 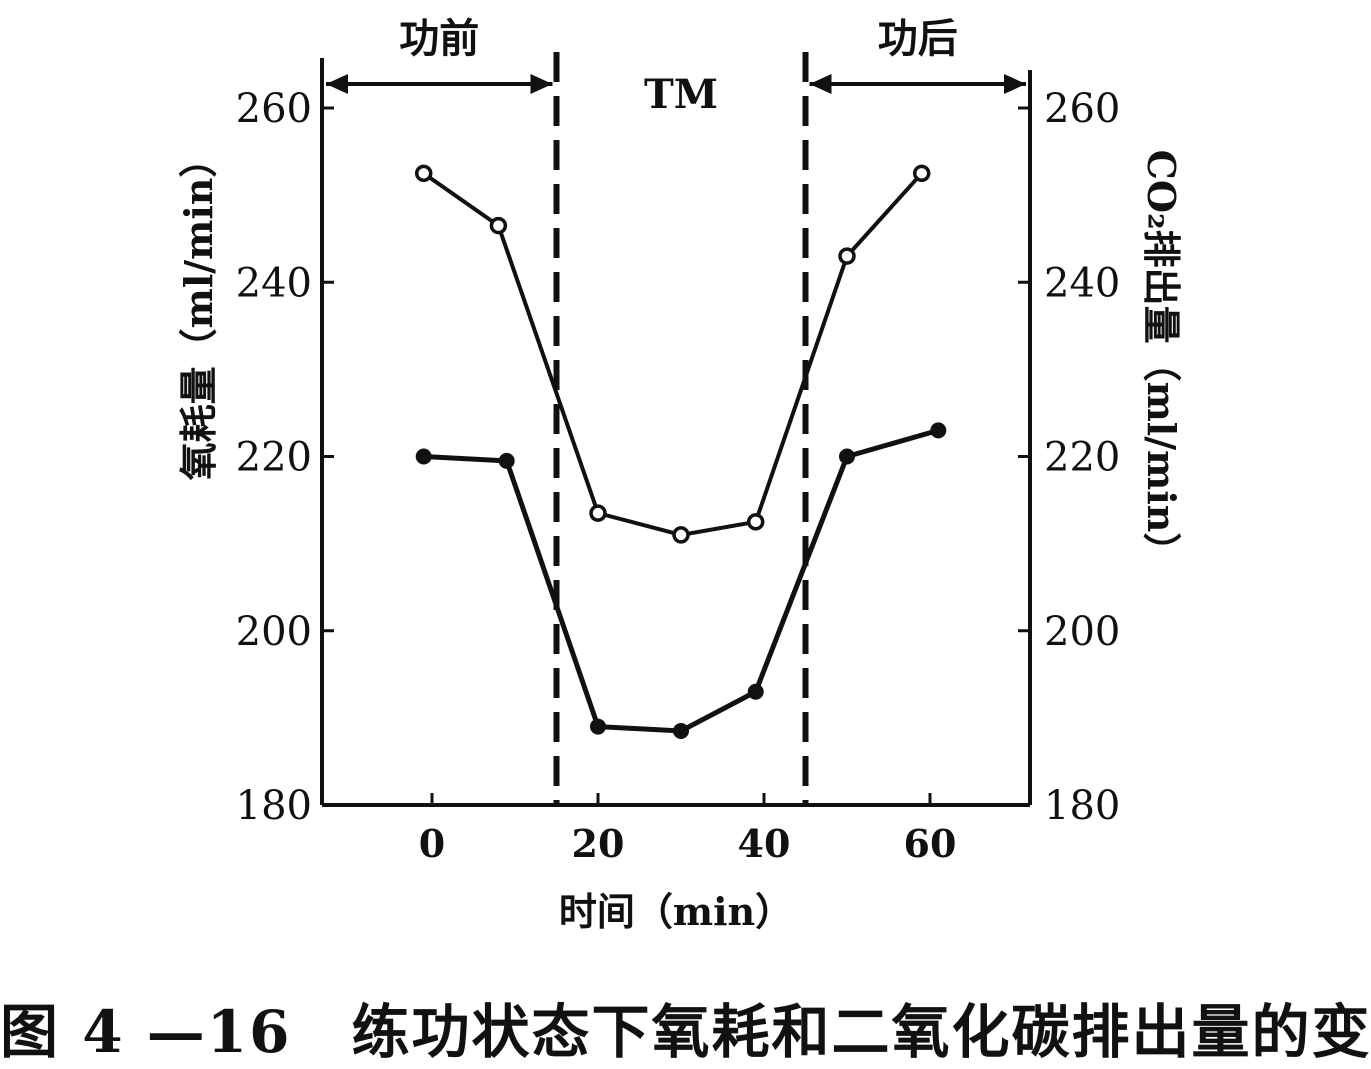 What do you see at coordinates (1161, 360) in the screenshot?
I see `y-axis-title-right: CO₂排出量（ml/min）` at bounding box center [1161, 360].